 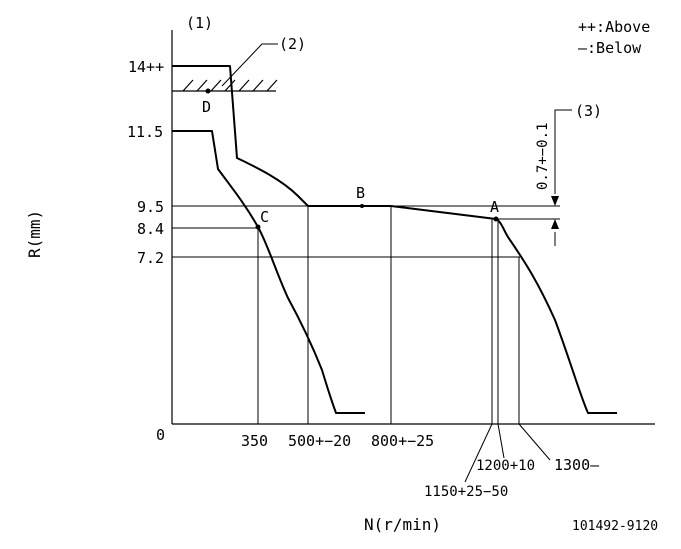 What do you see at coordinates (362, 206) in the screenshot?
I see `point-marker-b` at bounding box center [362, 206].